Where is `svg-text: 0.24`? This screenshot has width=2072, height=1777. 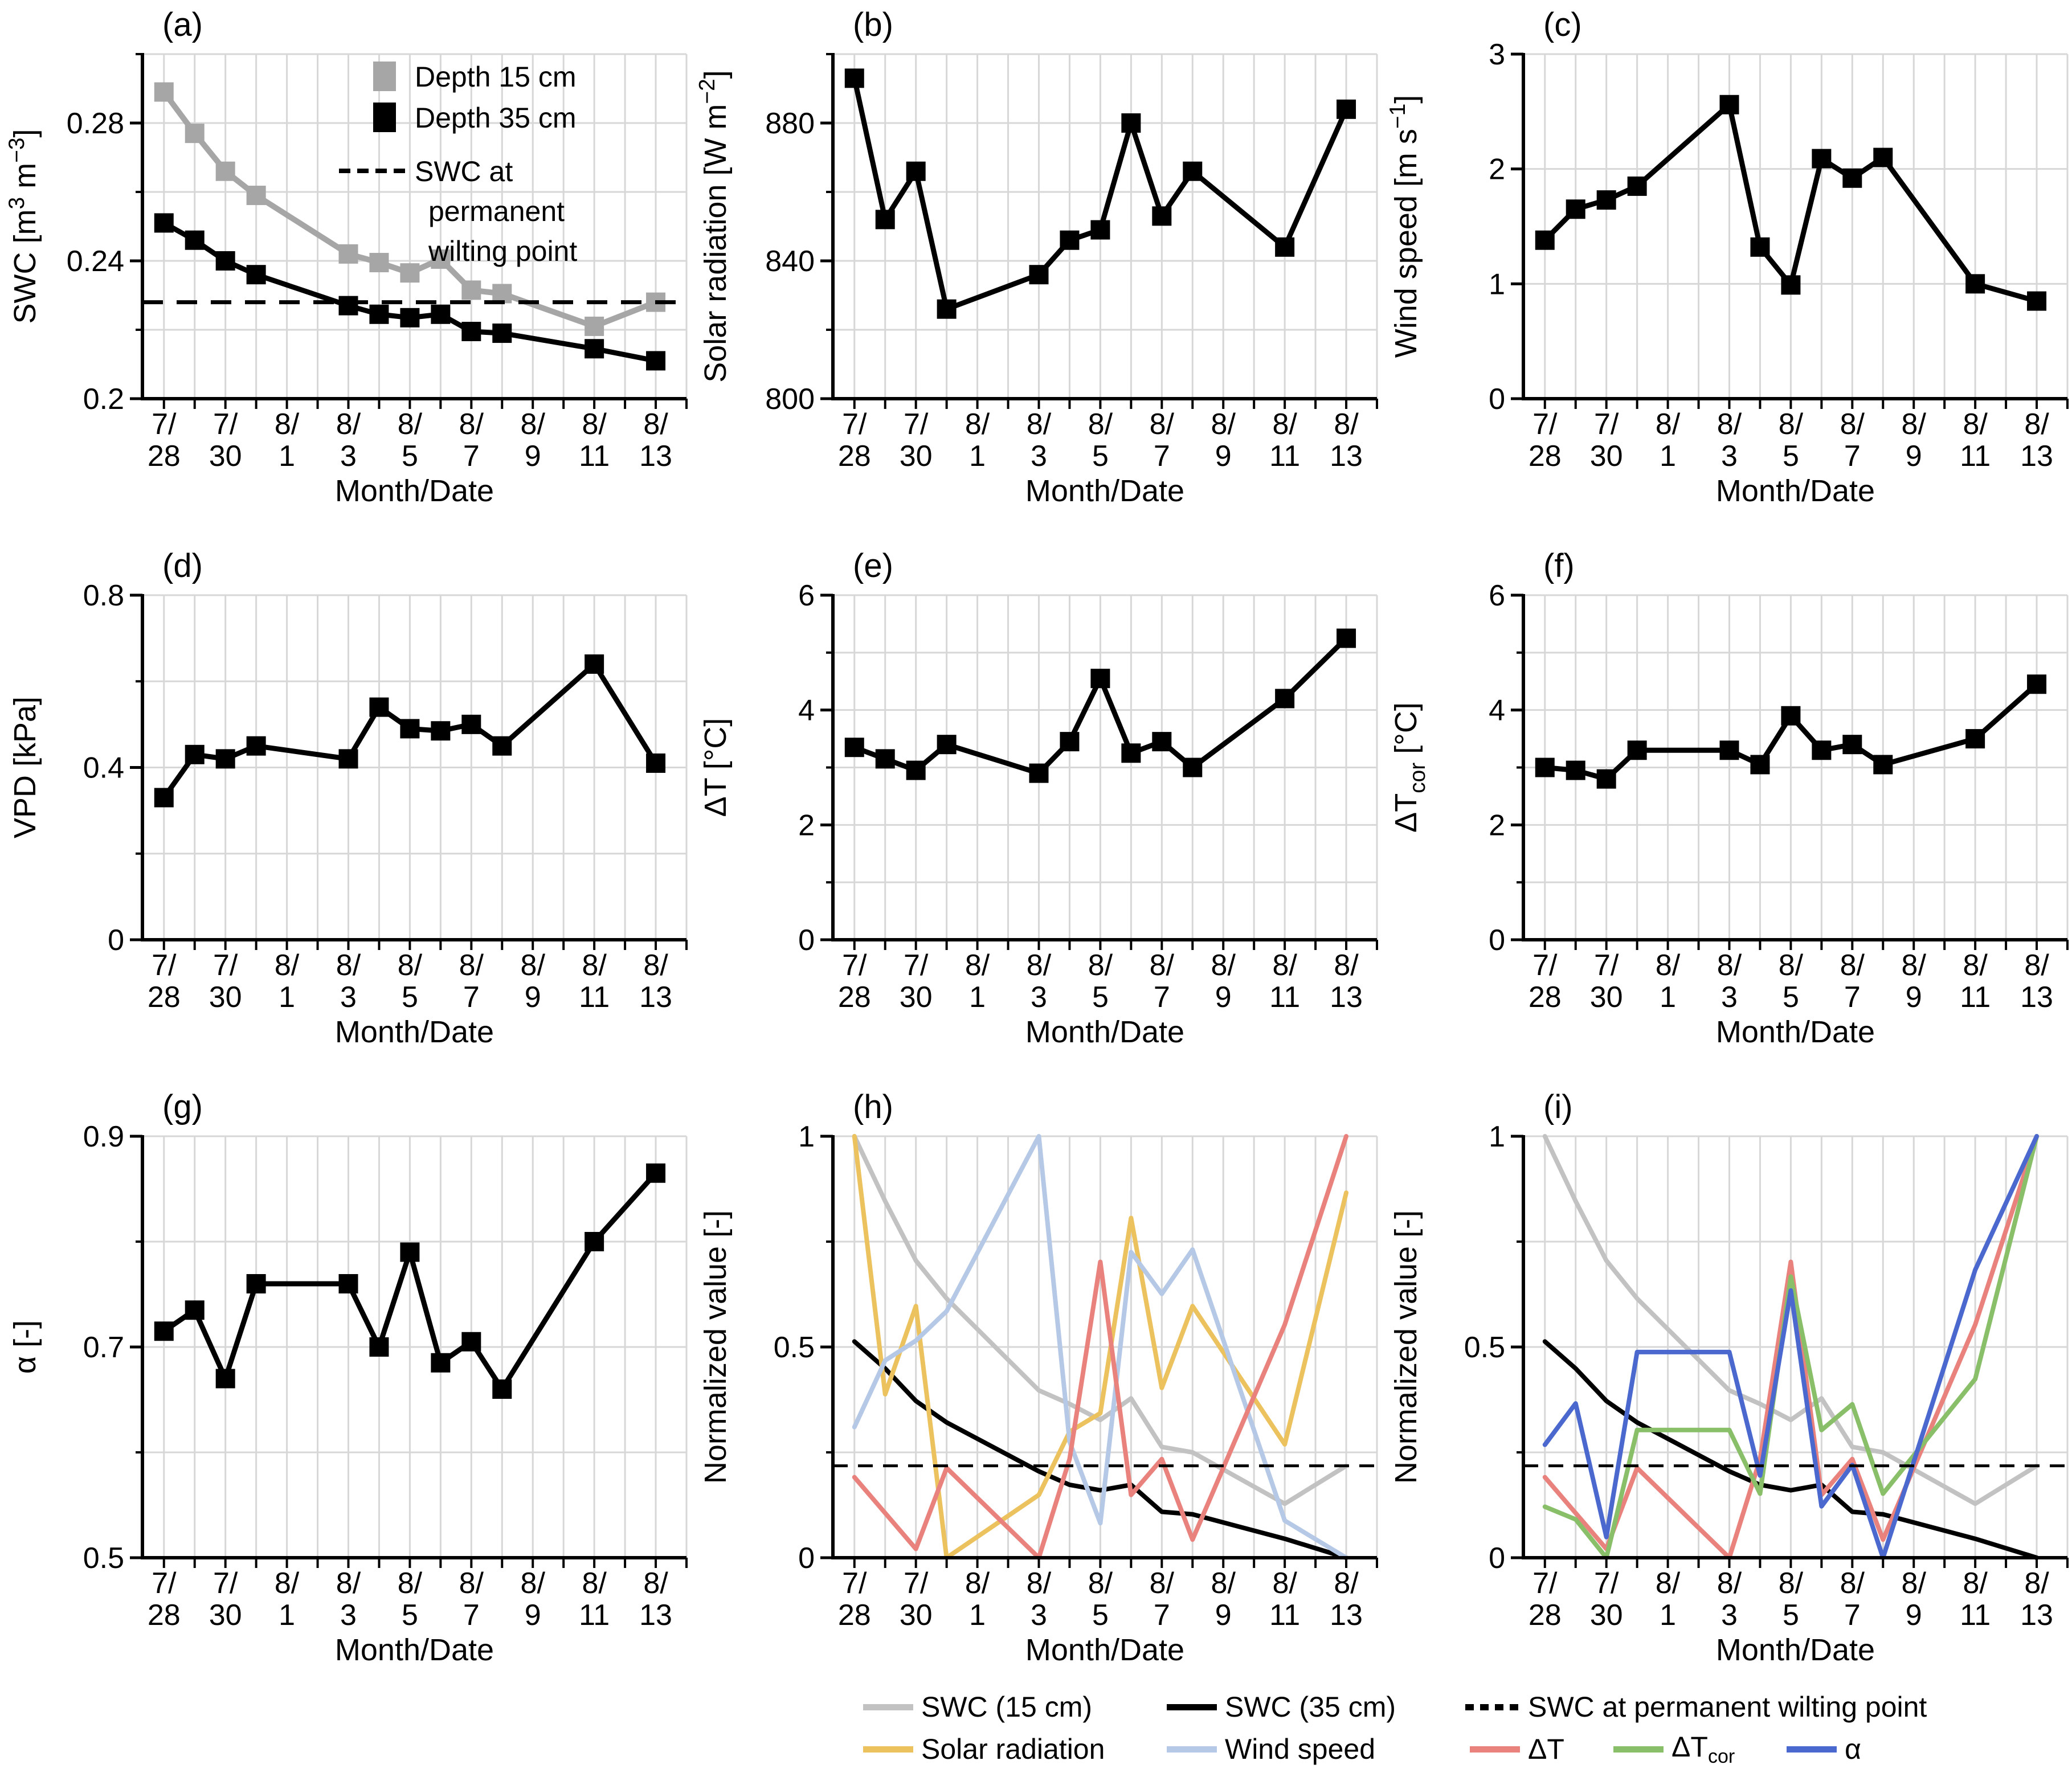 svg-text: 0.24 is located at coordinates (96, 261).